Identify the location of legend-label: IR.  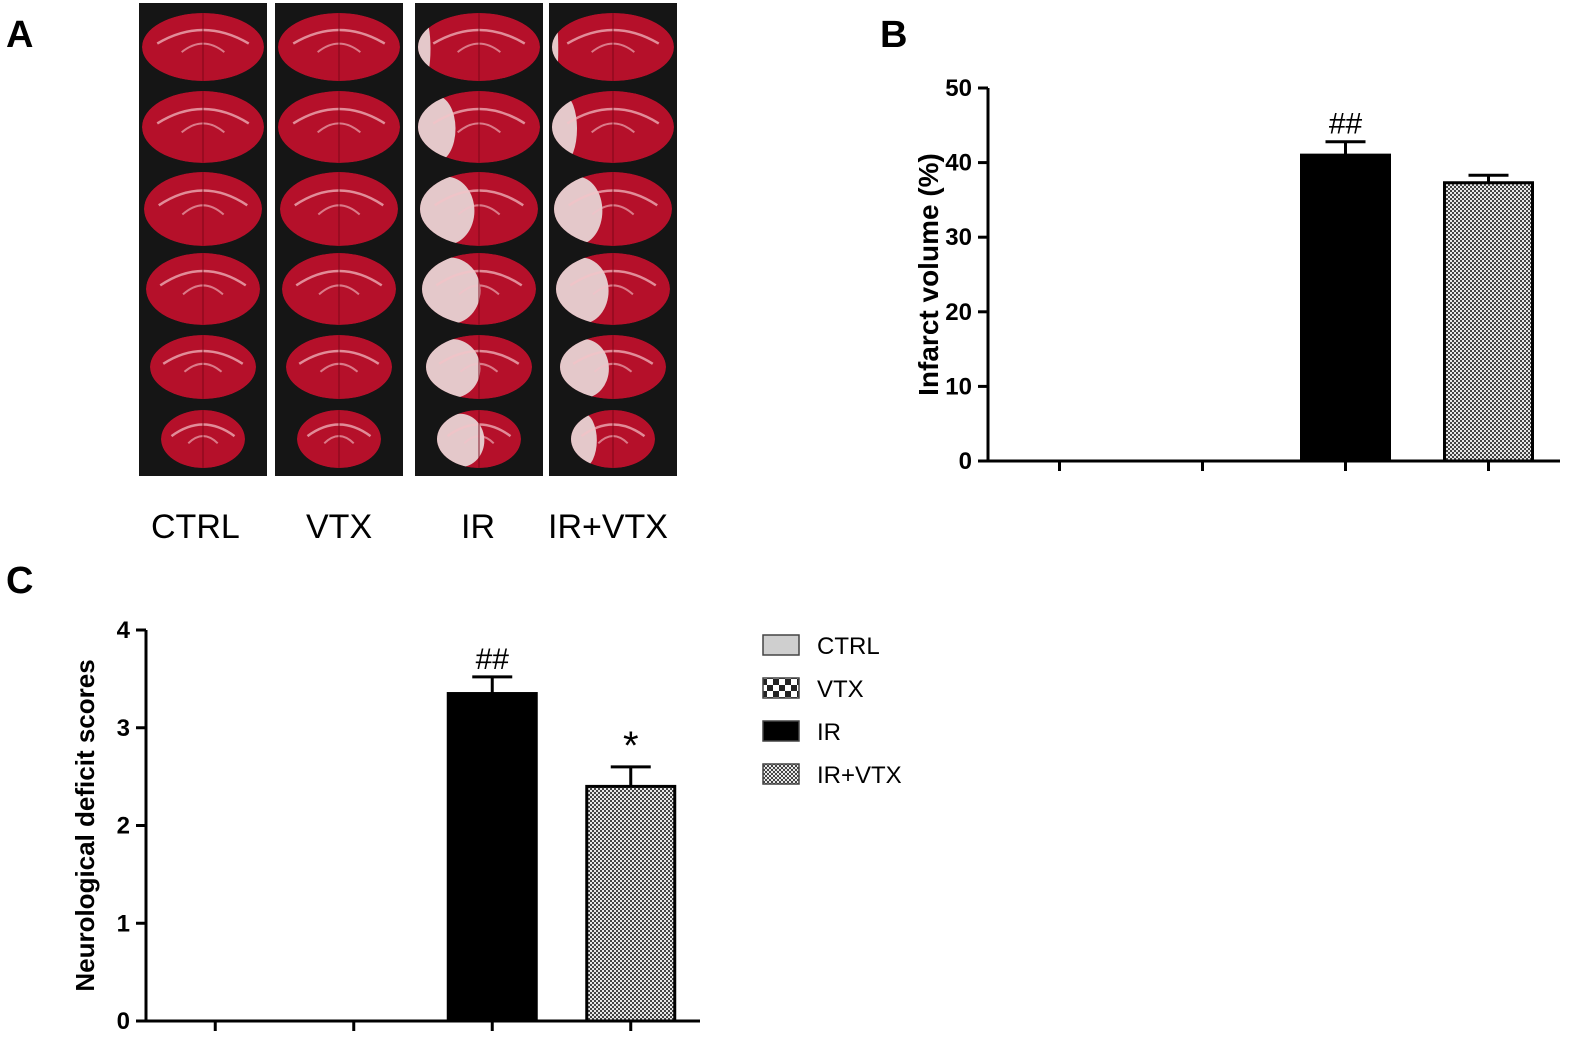
(829, 732).